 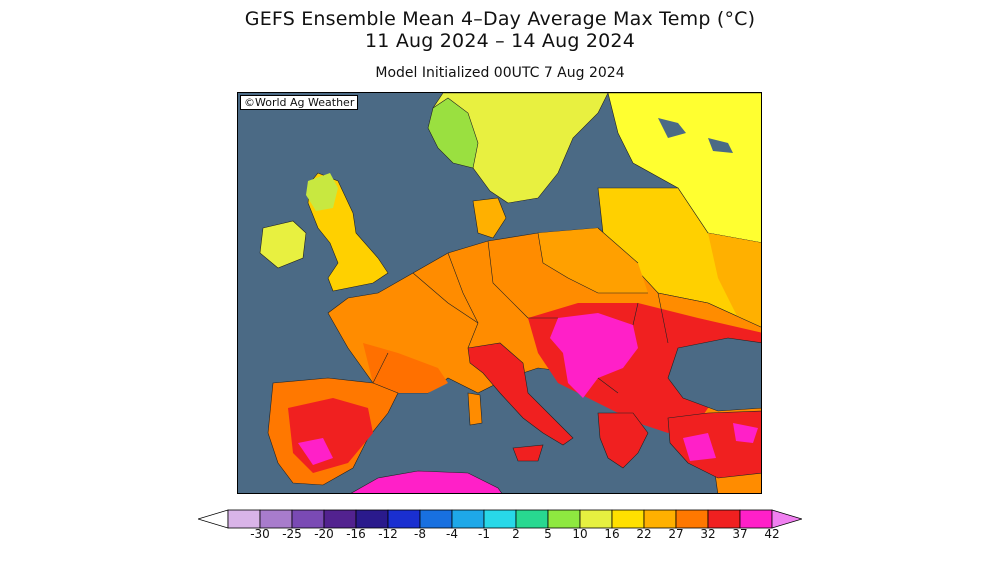 I want to click on land-greece, so click(x=623, y=440).